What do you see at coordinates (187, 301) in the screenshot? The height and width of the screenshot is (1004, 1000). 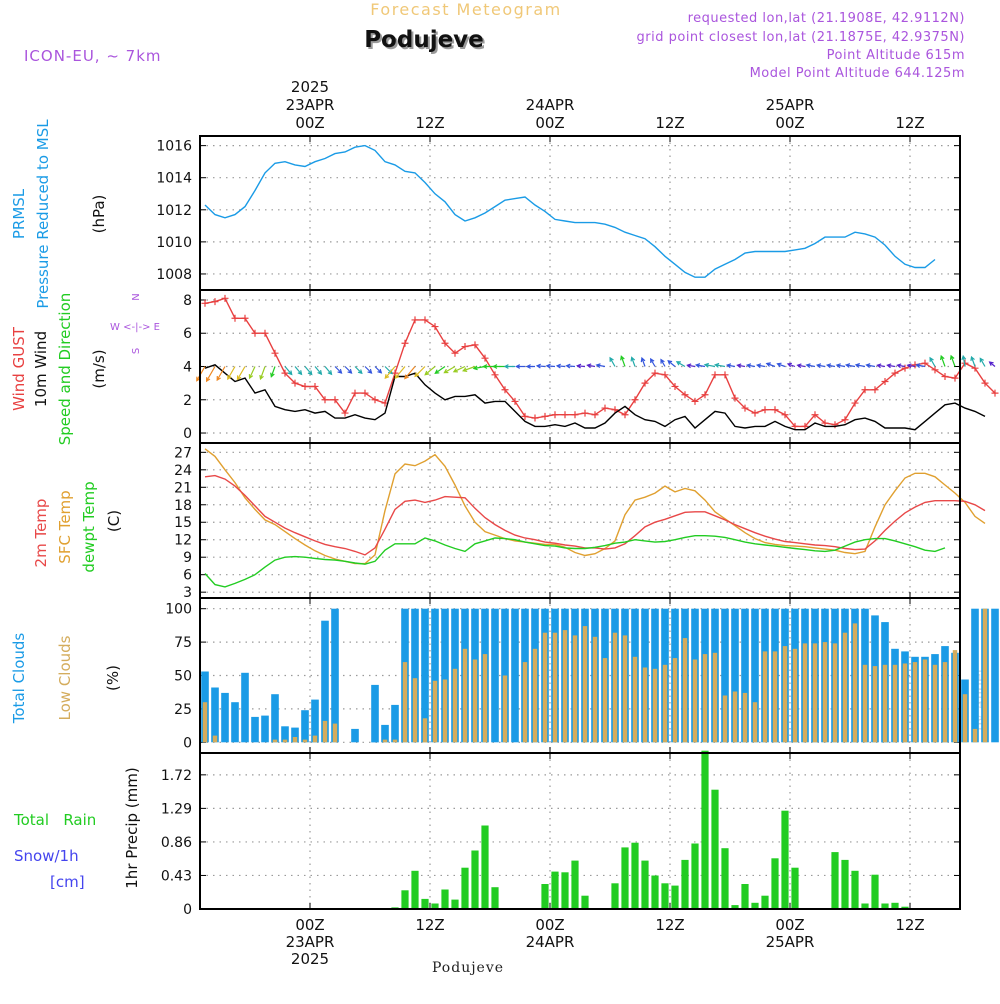 I see `y-tick-label: 8` at bounding box center [187, 301].